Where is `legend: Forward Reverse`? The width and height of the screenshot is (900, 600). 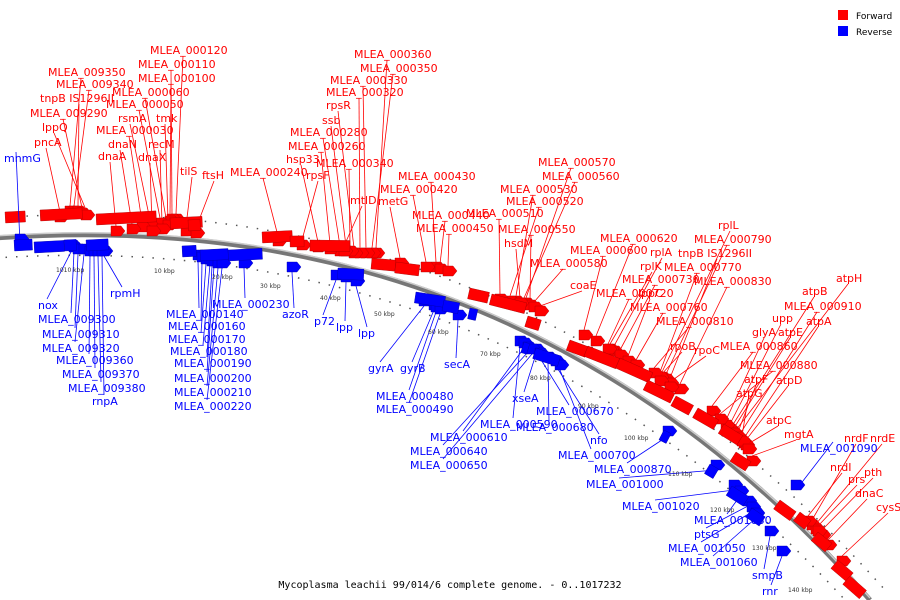
legend: Forward Reverse is located at coordinates (865, 24).